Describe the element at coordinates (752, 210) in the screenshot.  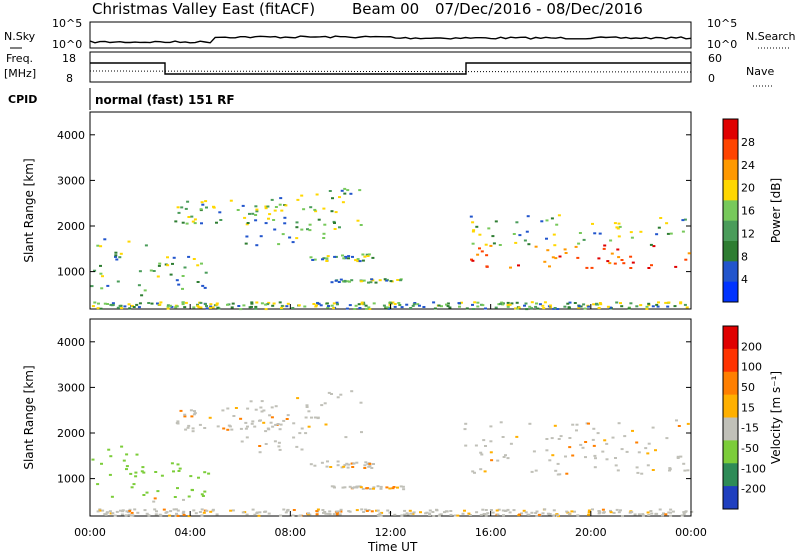
I see `power-colorbar: 28 24 20 16 12 8 4 Power [dB]` at that location.